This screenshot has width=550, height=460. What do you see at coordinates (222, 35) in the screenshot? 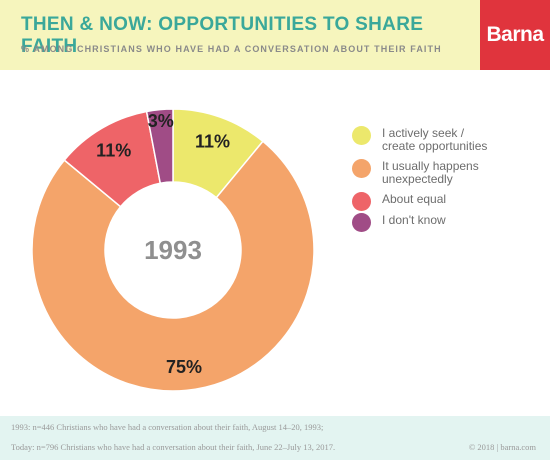
I see `chart-title: THEN & NOW: OPPORTUNITIES TO SHARE FAITH` at bounding box center [222, 35].